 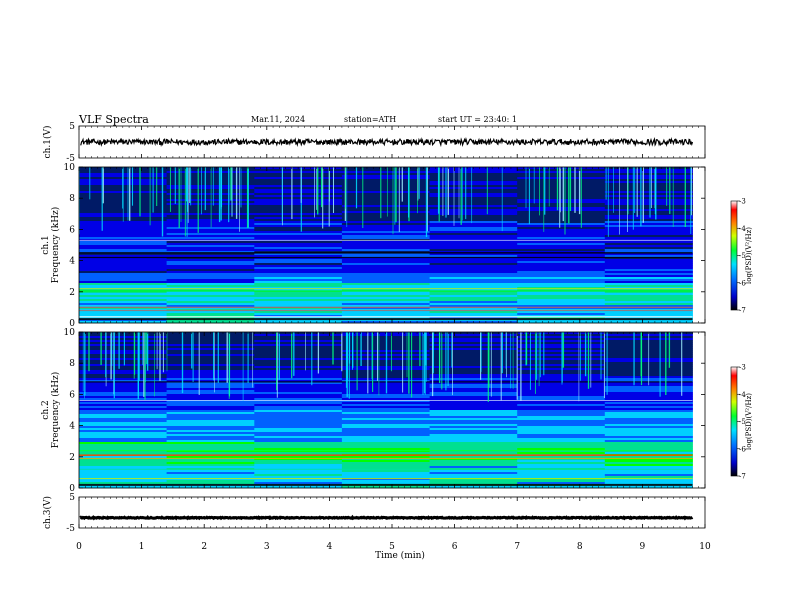 What do you see at coordinates (477, 119) in the screenshot?
I see `start-time-label: start UT = 23:40: 1` at bounding box center [477, 119].